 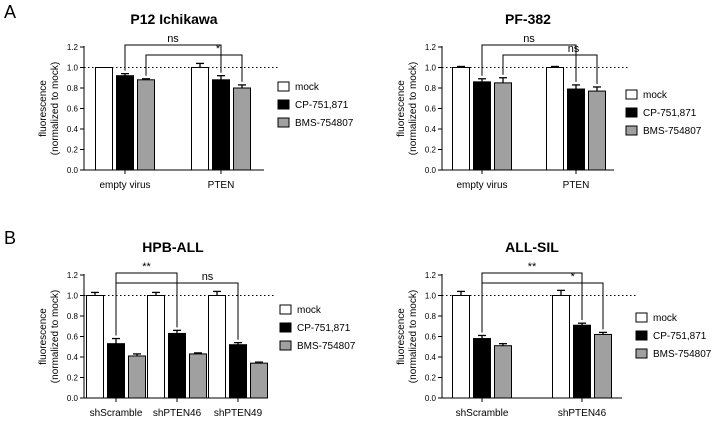 I want to click on chart-title: P12 Ichikawa, so click(x=173, y=19).